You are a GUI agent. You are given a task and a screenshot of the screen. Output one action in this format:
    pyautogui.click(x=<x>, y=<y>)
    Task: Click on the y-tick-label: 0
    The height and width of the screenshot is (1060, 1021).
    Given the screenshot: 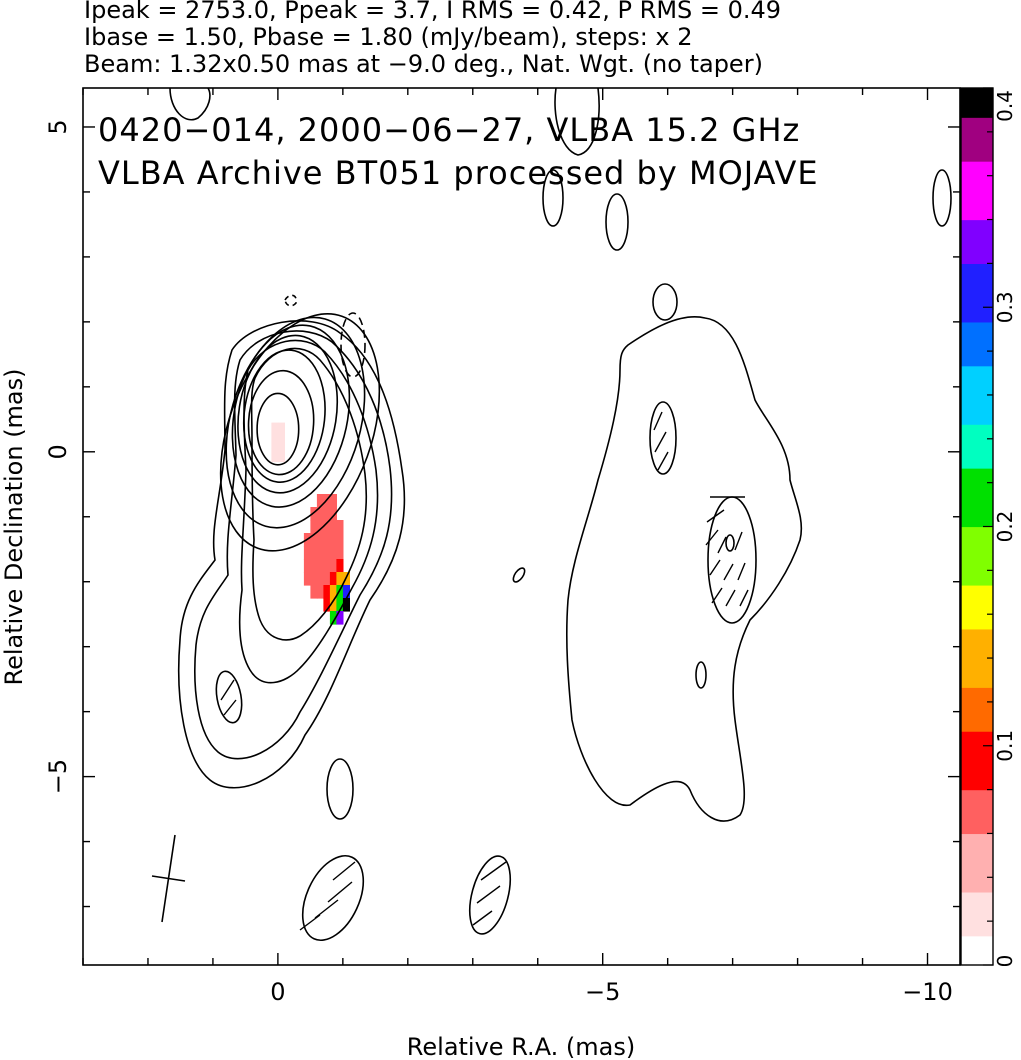 What is the action you would take?
    pyautogui.click(x=58, y=451)
    